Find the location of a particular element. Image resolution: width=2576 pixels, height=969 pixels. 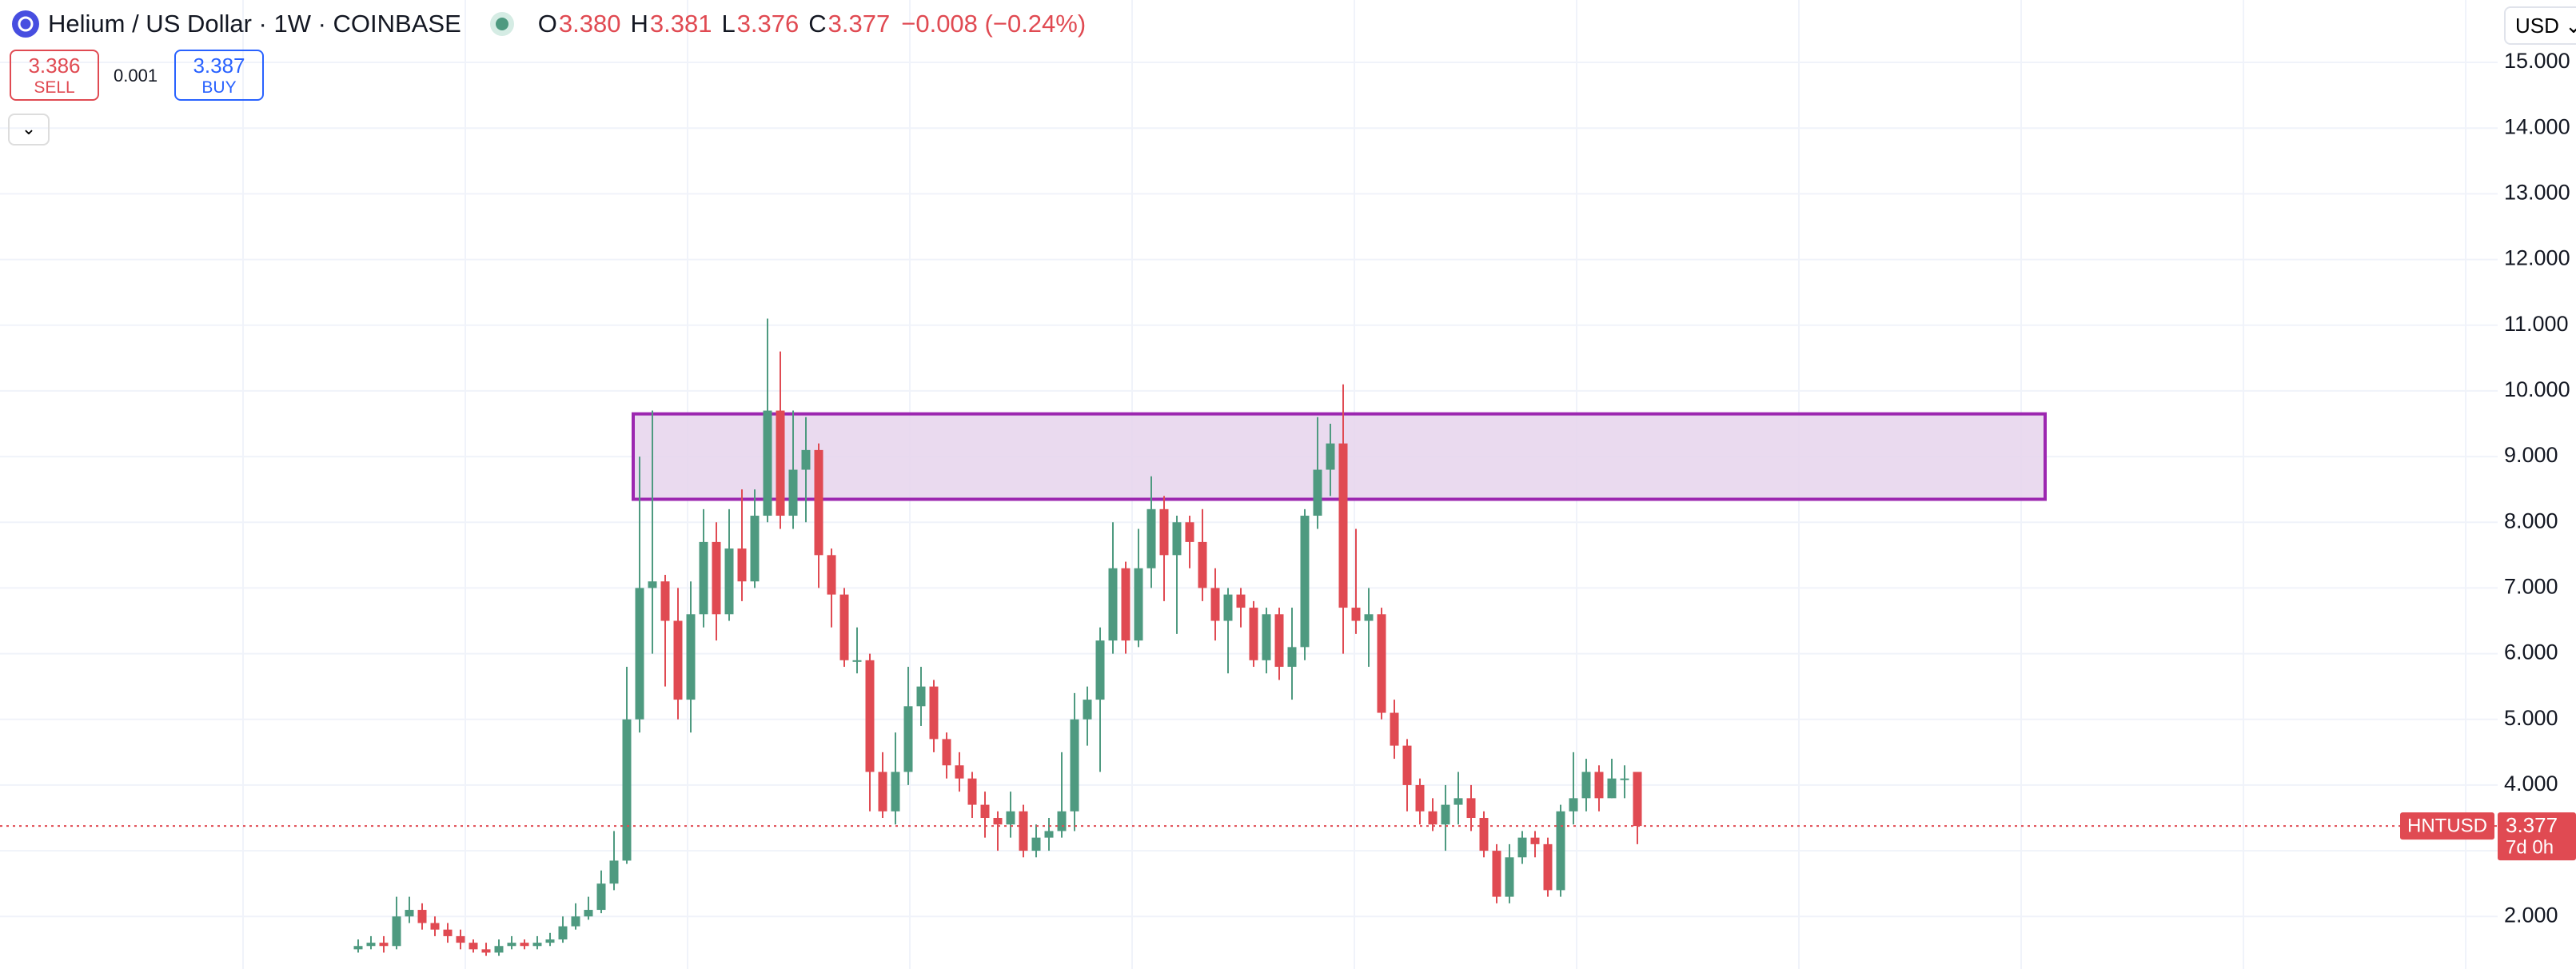

ohlc-key: O is located at coordinates (547, 24).